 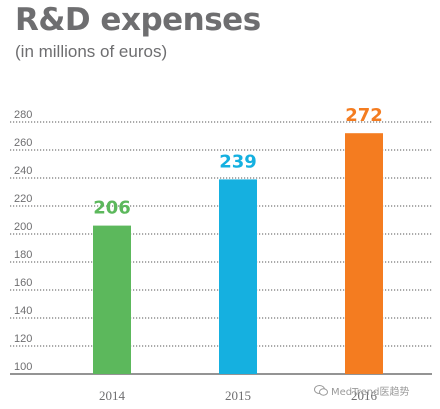 I want to click on bar-2014, so click(x=112, y=299).